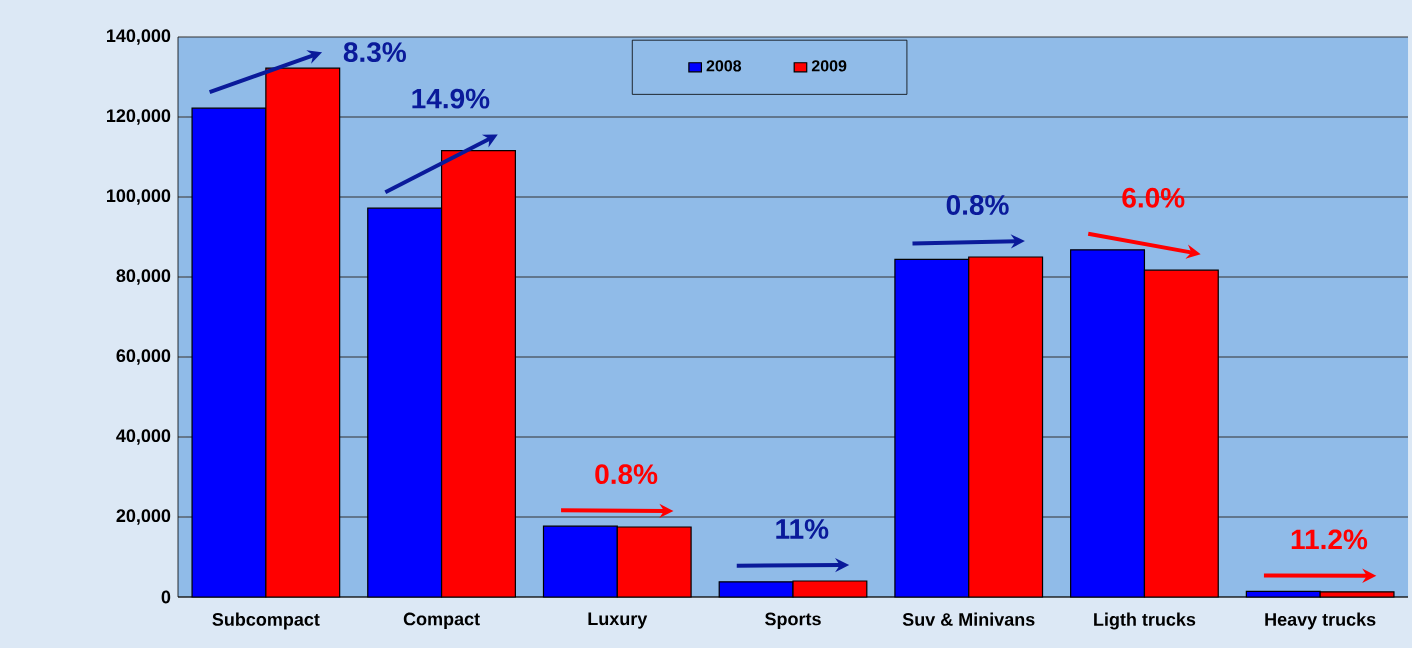  What do you see at coordinates (793, 620) in the screenshot?
I see `x-tick-label: Sports` at bounding box center [793, 620].